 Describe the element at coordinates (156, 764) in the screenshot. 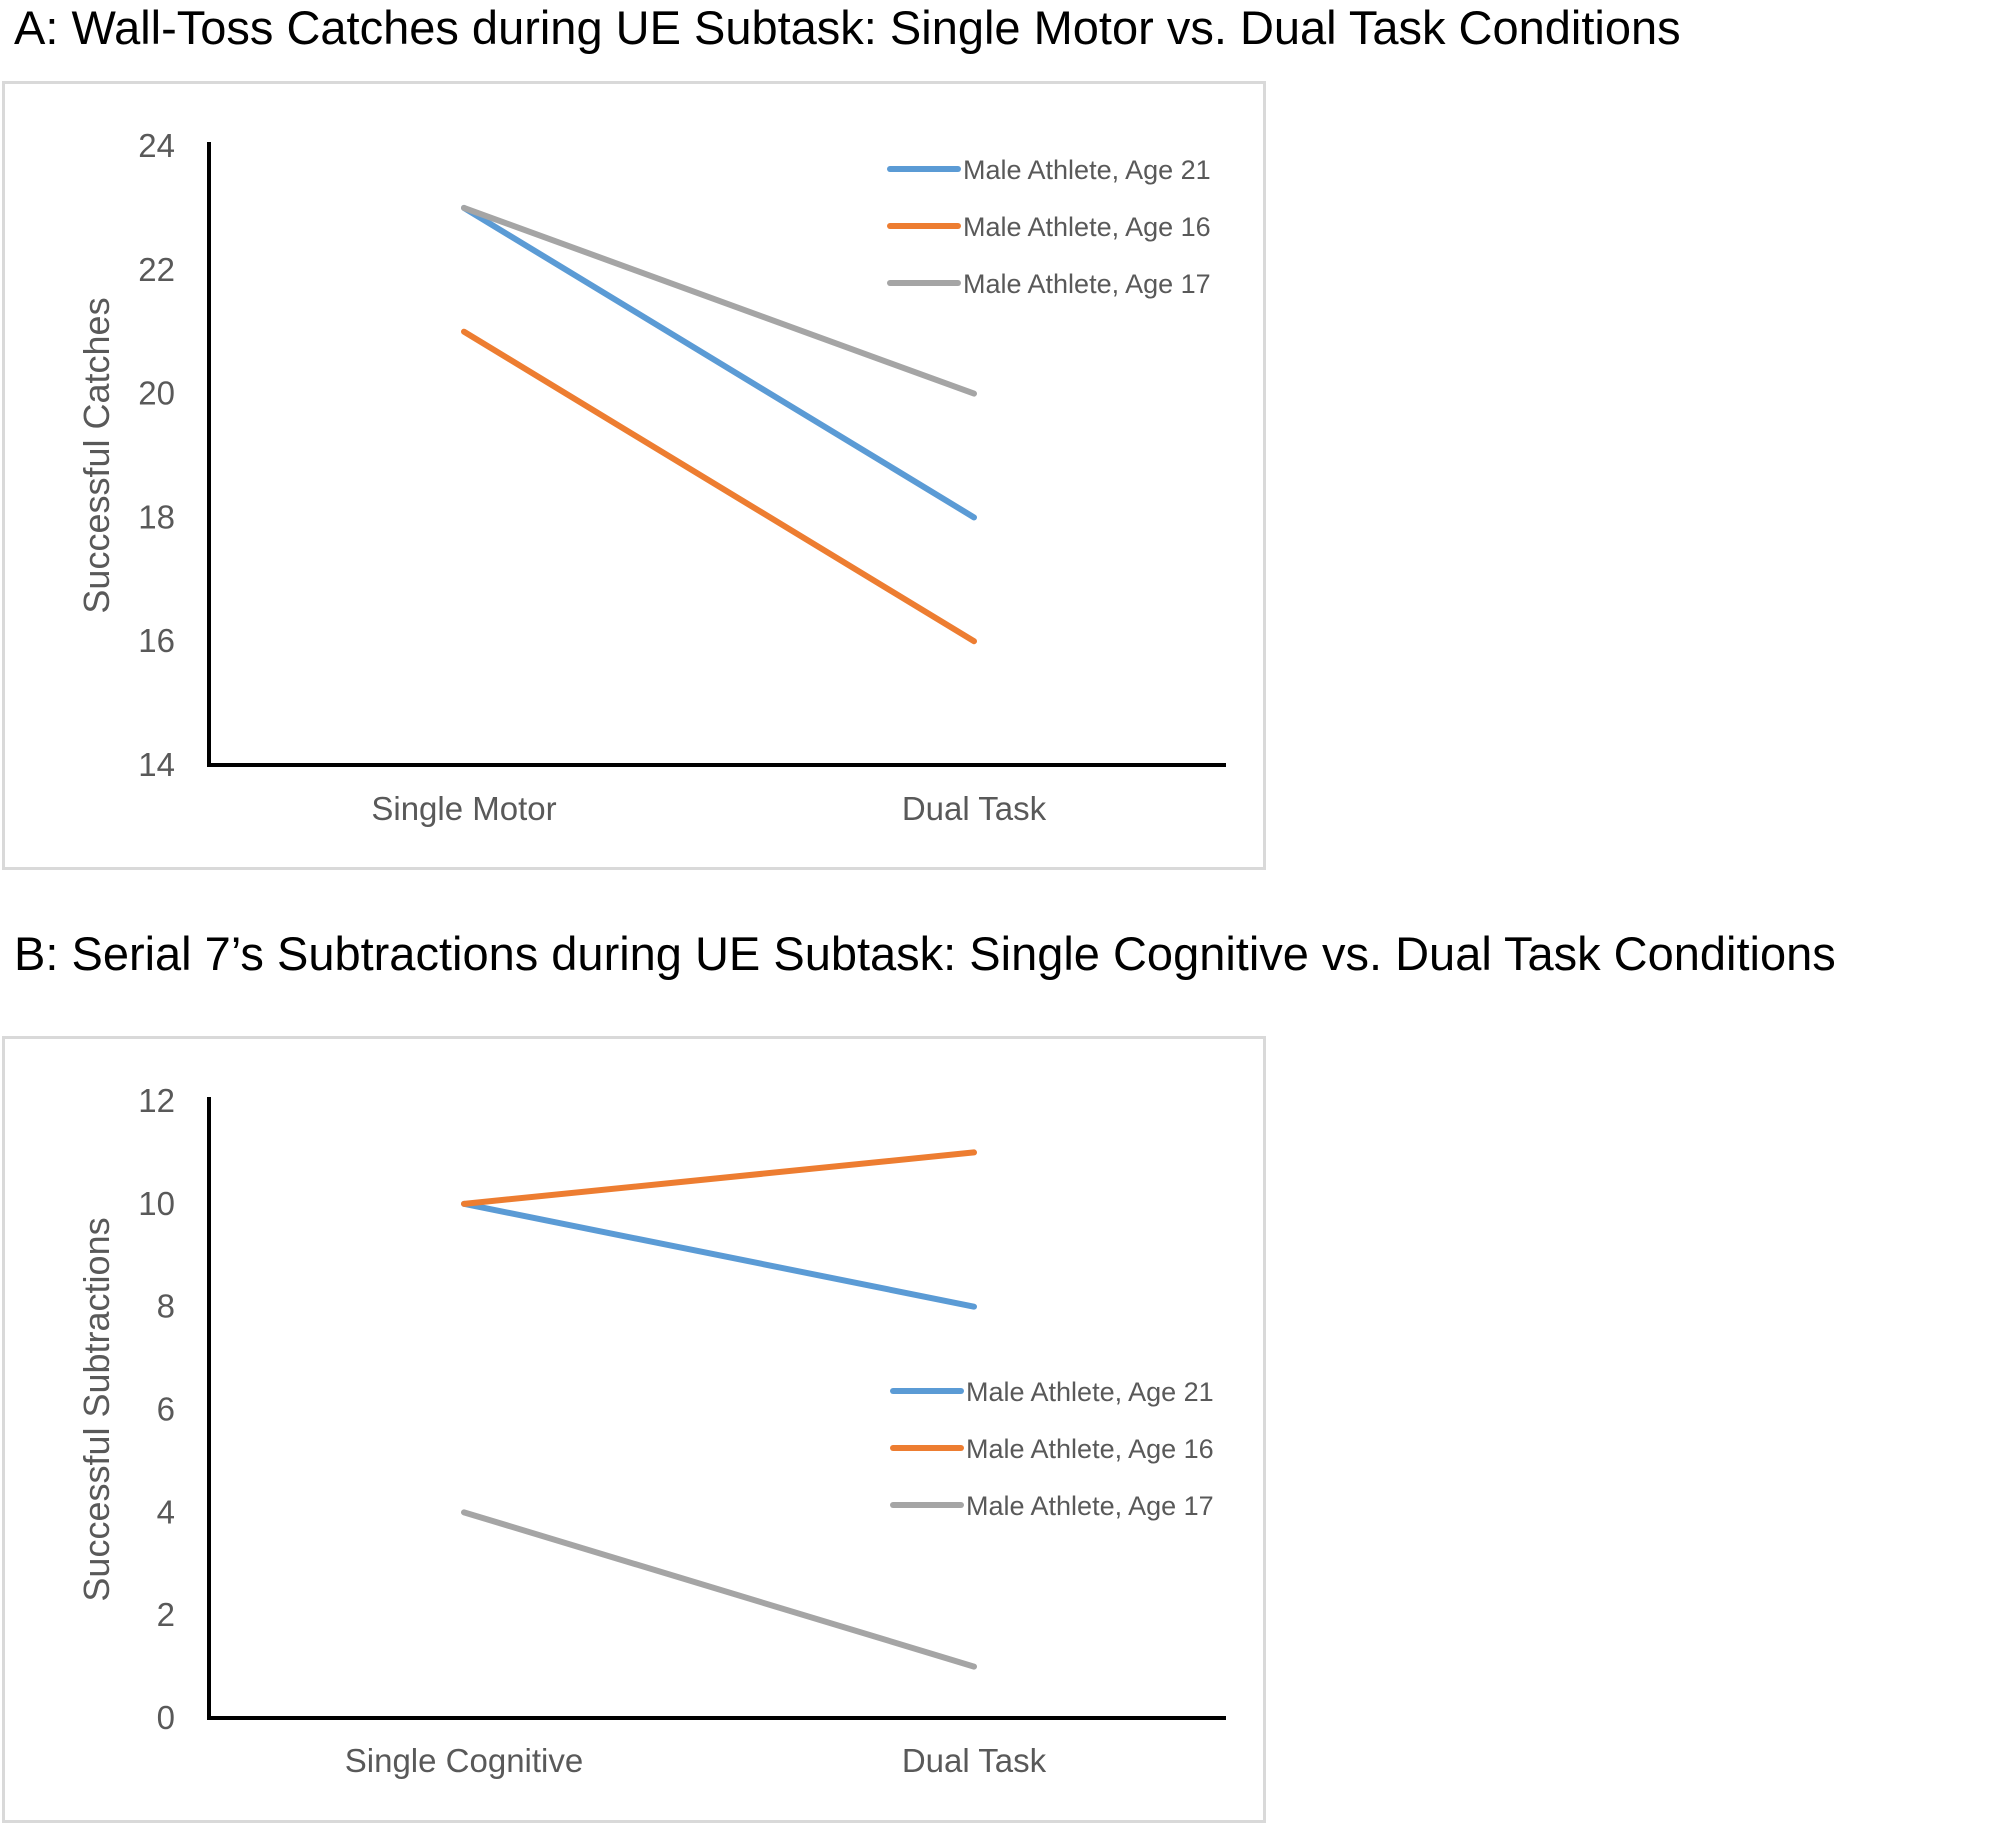

I see `chart-a-y-tick-label: 14` at that location.